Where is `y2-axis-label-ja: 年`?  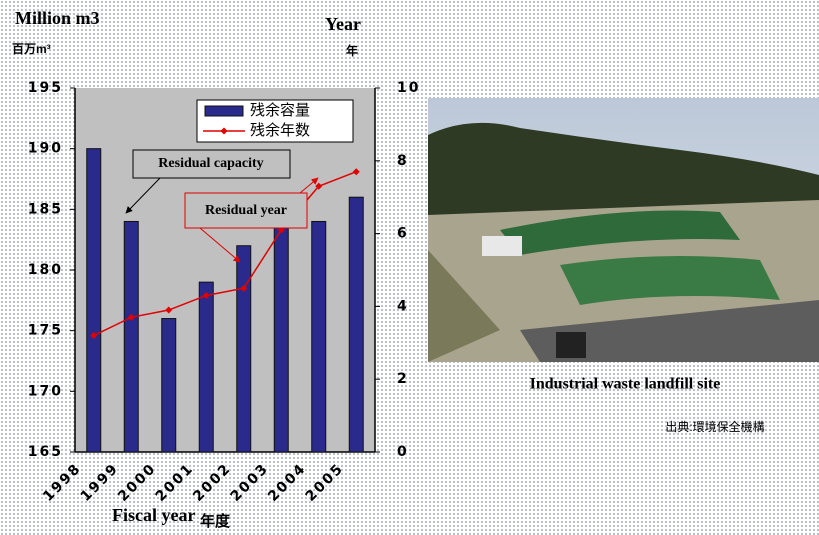
y2-axis-label-ja: 年 is located at coordinates (352, 50).